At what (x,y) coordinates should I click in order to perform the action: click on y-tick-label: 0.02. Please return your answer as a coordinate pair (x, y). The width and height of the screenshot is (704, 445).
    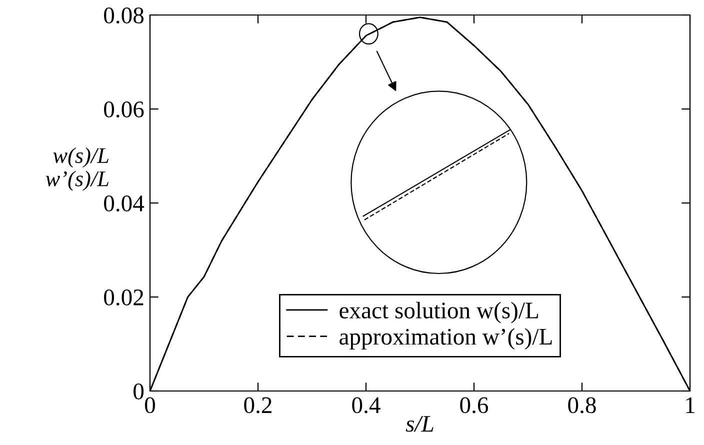
    Looking at the image, I should click on (124, 297).